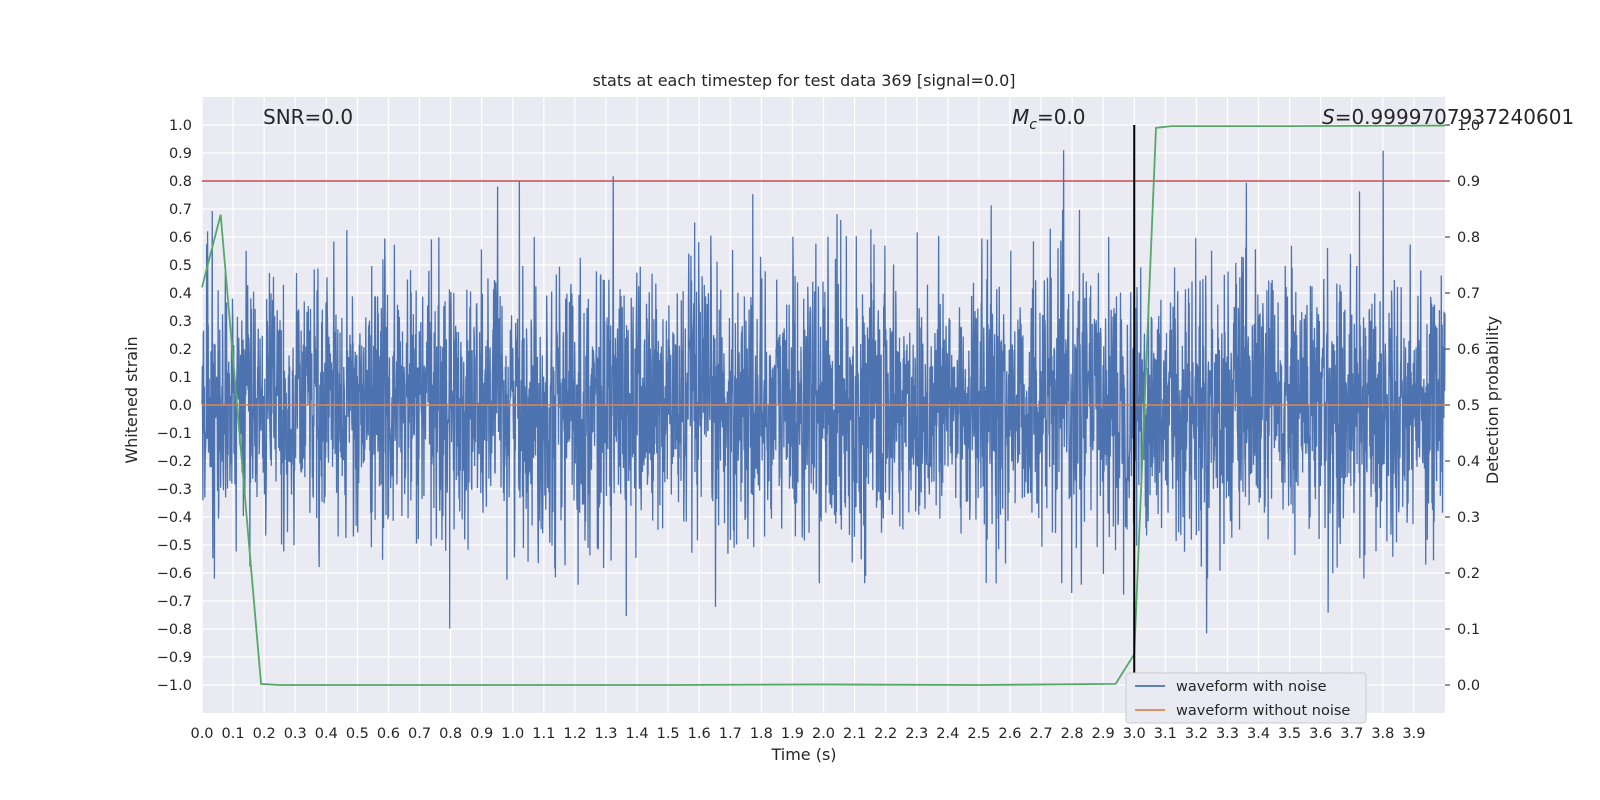 The width and height of the screenshot is (1600, 800). Describe the element at coordinates (357, 734) in the screenshot. I see `x-tick-label: 0.5` at that location.